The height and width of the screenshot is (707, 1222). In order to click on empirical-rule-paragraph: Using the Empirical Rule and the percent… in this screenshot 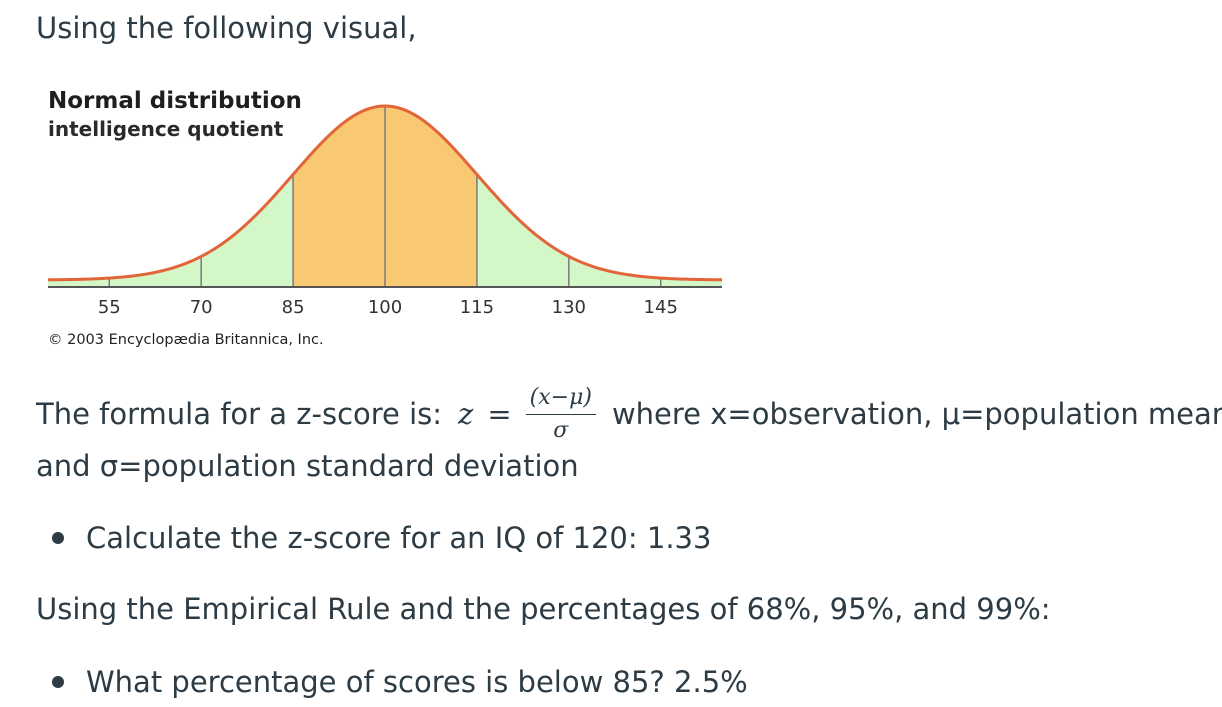, I will do `click(543, 609)`.